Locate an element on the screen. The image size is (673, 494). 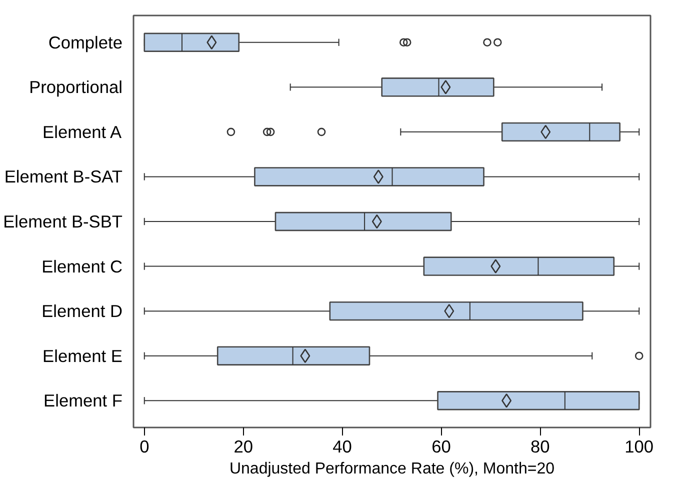
x-axis-title: Unadjusted Performance Rate (%), Month=20 is located at coordinates (392, 469).